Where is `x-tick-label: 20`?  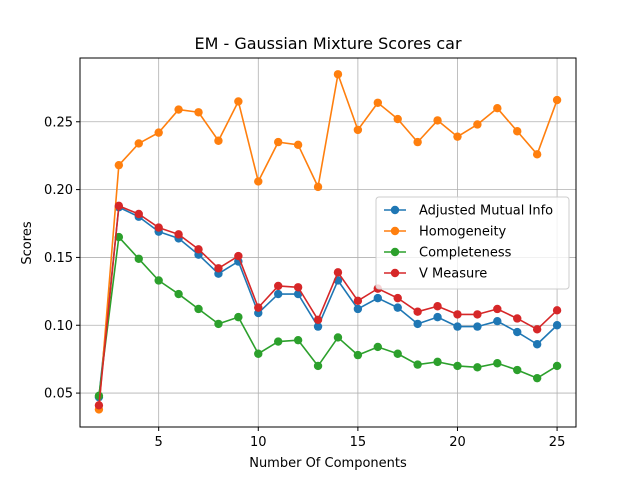 x-tick-label: 20 is located at coordinates (457, 442).